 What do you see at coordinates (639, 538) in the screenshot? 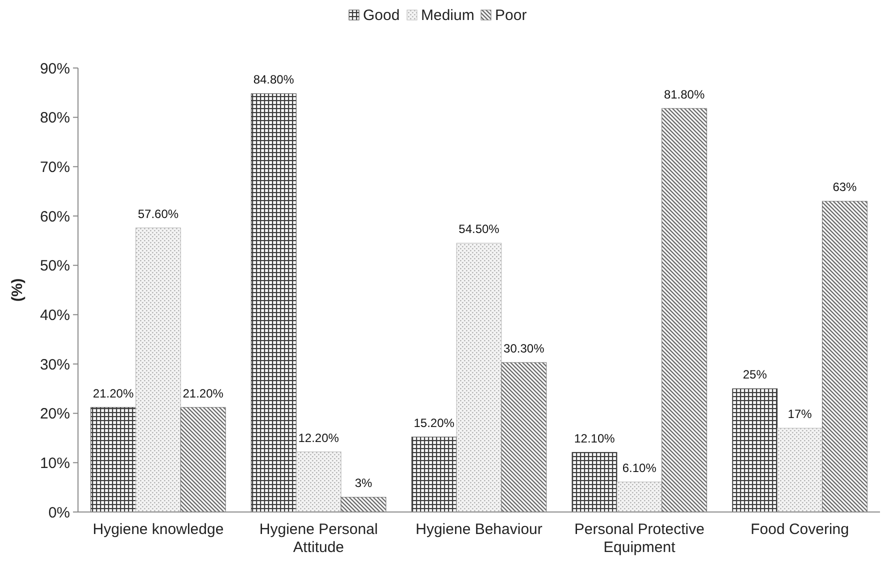
I see `x-tick-label: Personal Protective Equipment` at bounding box center [639, 538].